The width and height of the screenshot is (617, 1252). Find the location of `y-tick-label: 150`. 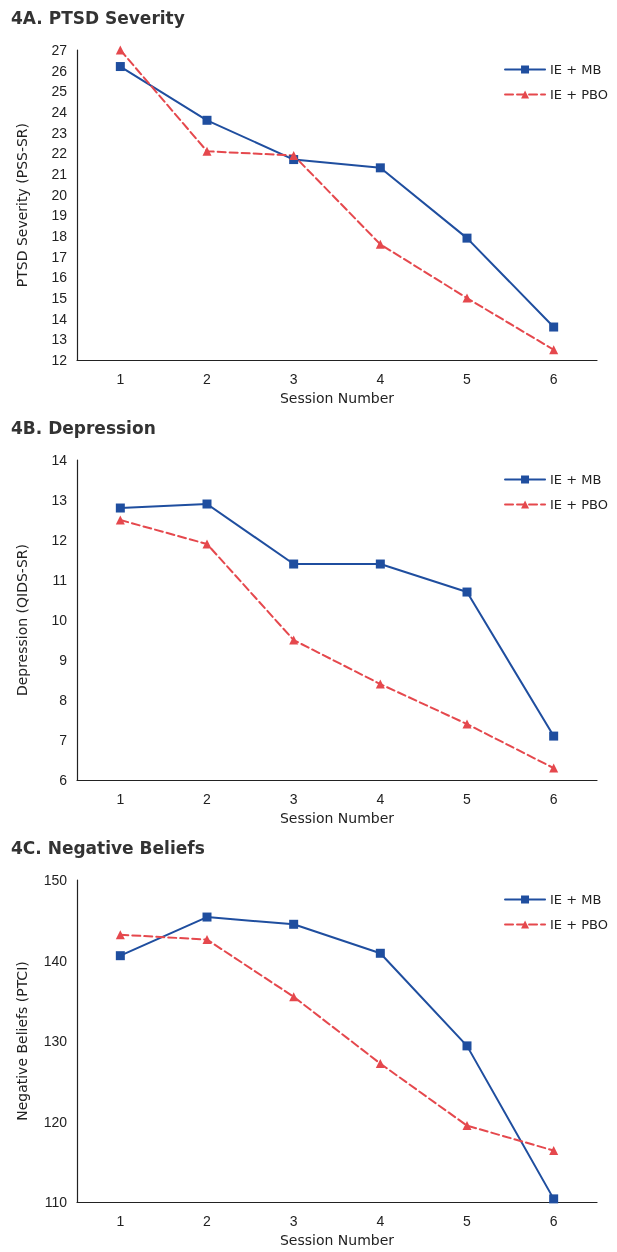

y-tick-label: 150 is located at coordinates (55, 880).